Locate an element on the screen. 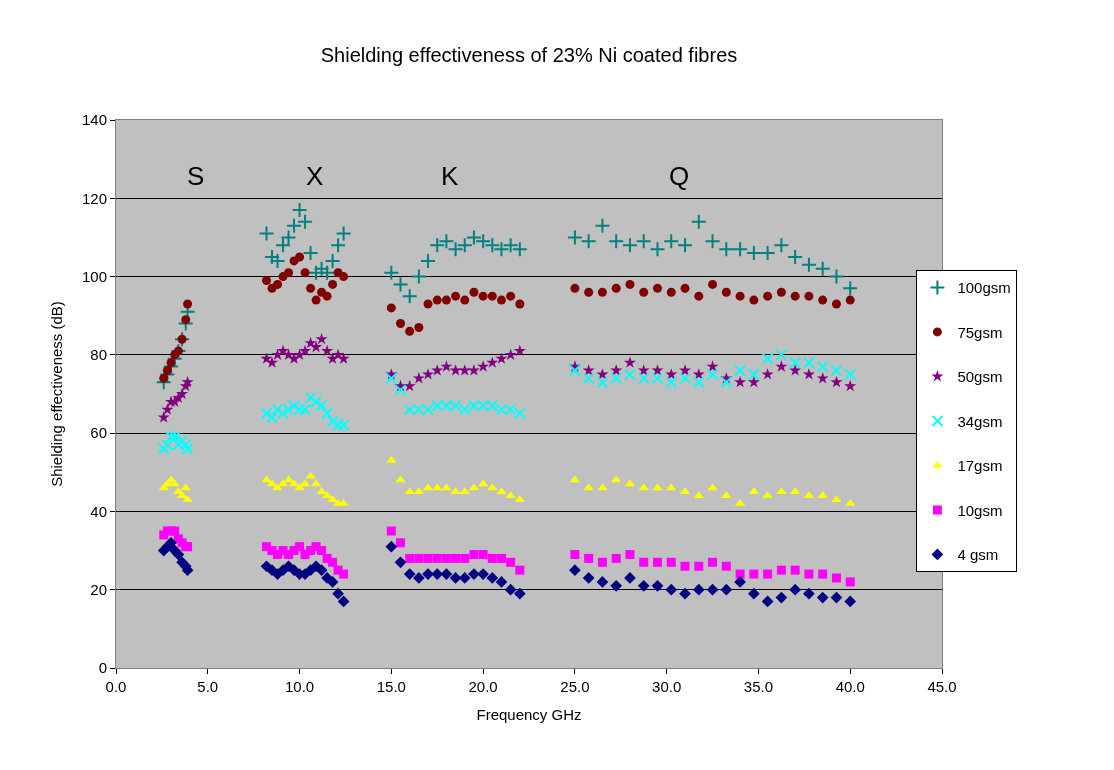  legend-label: 50gsm is located at coordinates (980, 377).